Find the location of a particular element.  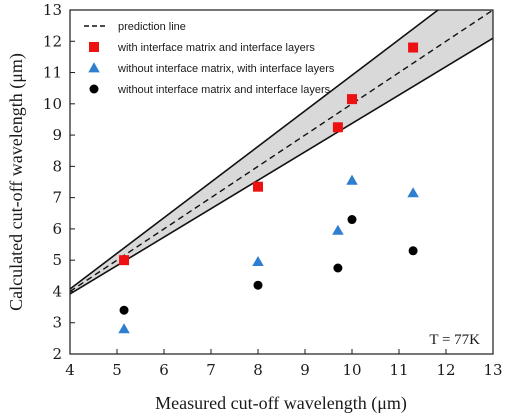

y-tick-label: 12 is located at coordinates (52, 41).